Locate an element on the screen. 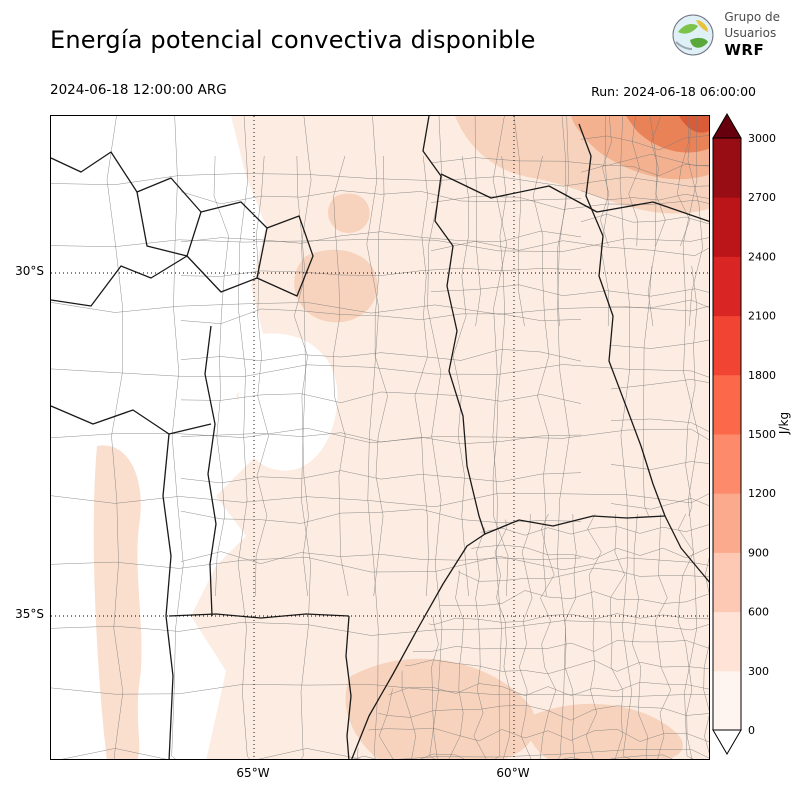  run-time-label: Run: 2024-06-18 06:00:00 is located at coordinates (673, 91).